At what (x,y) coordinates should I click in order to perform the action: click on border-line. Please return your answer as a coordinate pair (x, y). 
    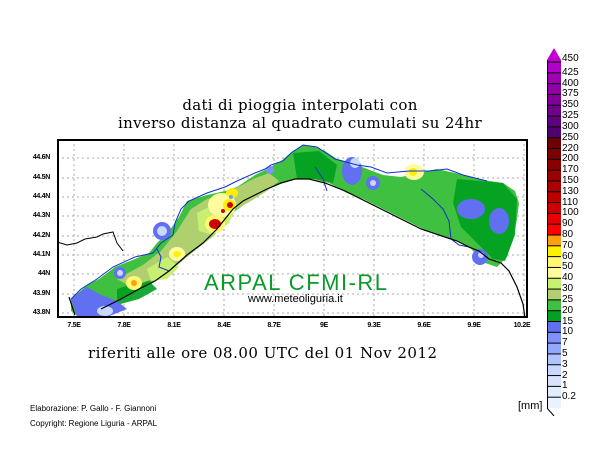
    Looking at the image, I should click on (90, 241).